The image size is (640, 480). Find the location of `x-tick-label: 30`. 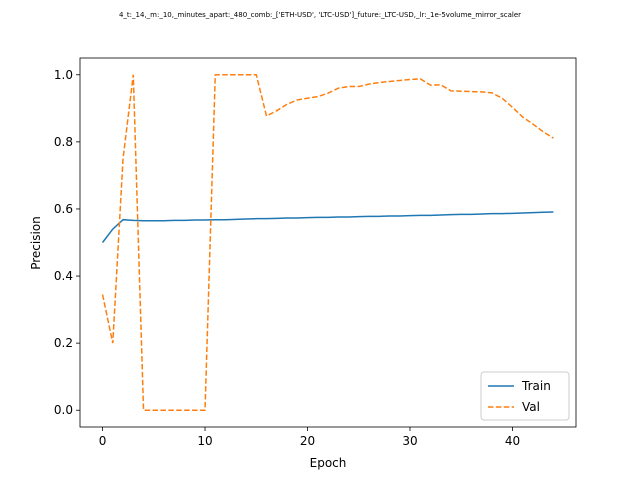

x-tick-label: 30 is located at coordinates (409, 441).